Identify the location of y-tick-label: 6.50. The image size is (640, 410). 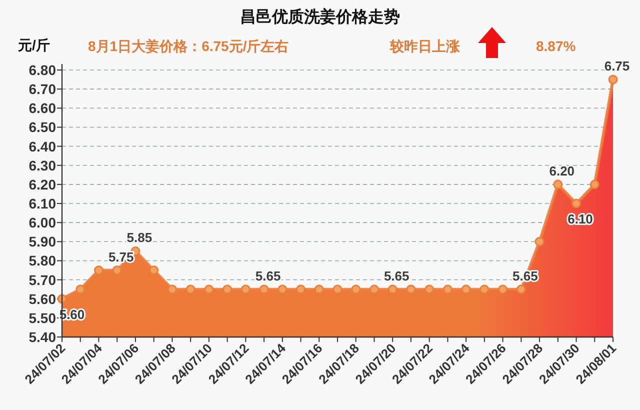
(42, 127).